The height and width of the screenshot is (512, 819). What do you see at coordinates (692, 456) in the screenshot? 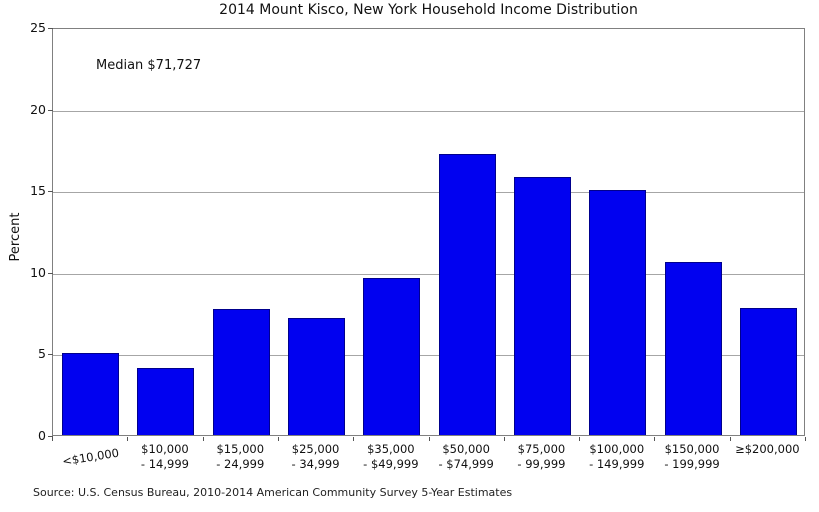
I see `x-tick-label-8: $150,000 - 199,999` at bounding box center [692, 456].